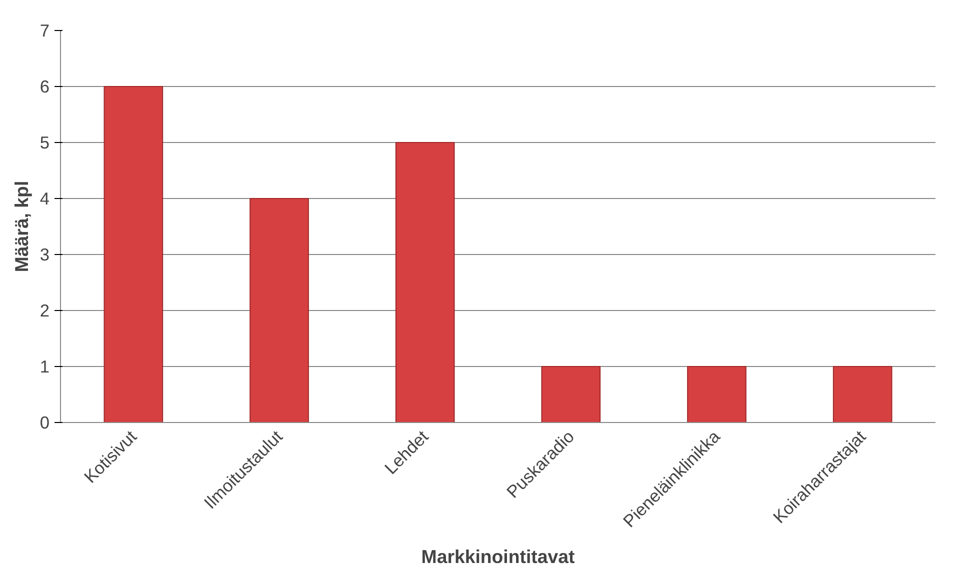  I want to click on y-tick-label: 3, so click(45, 254).